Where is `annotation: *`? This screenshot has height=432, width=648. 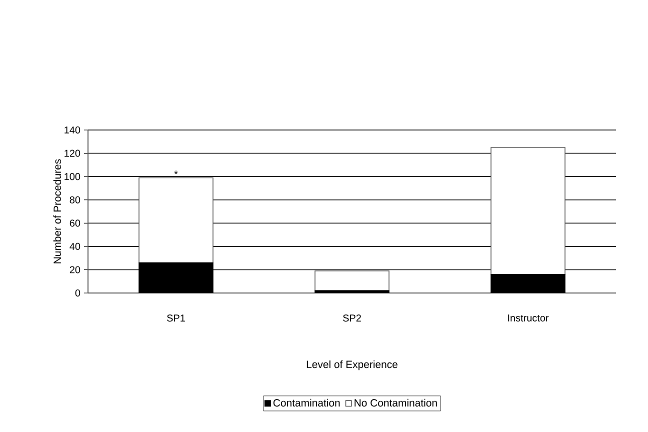
annotation: * is located at coordinates (176, 172).